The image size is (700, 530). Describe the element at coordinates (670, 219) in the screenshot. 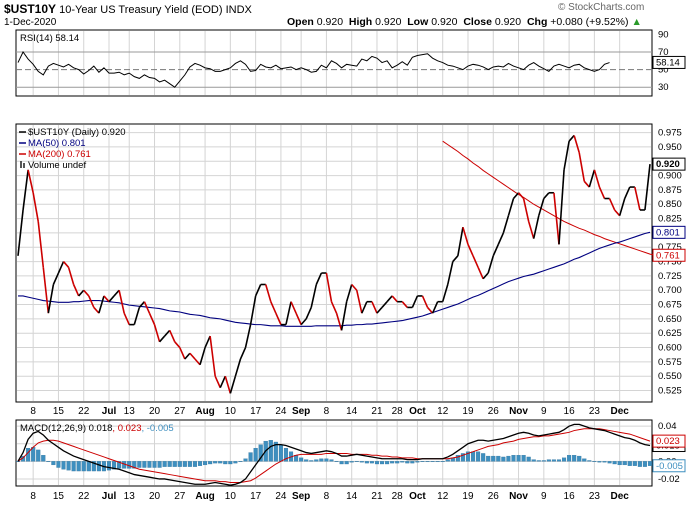

I see `price-tick-label: 0.825` at that location.